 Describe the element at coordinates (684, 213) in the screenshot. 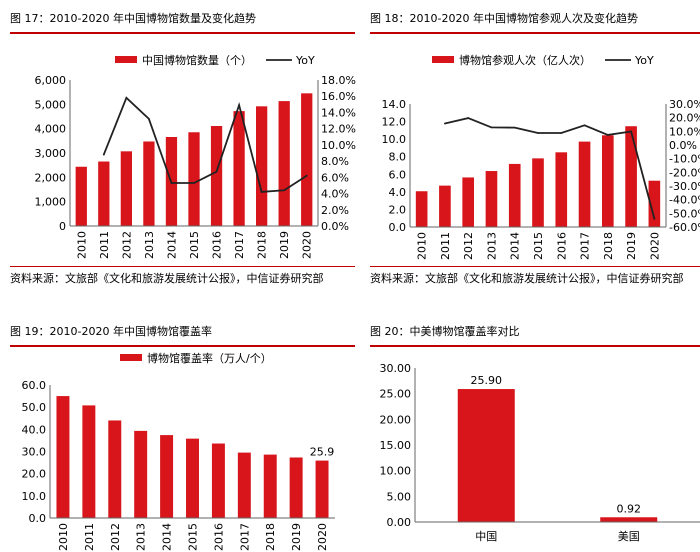

I see `y2-tick-label: -50.0%` at that location.